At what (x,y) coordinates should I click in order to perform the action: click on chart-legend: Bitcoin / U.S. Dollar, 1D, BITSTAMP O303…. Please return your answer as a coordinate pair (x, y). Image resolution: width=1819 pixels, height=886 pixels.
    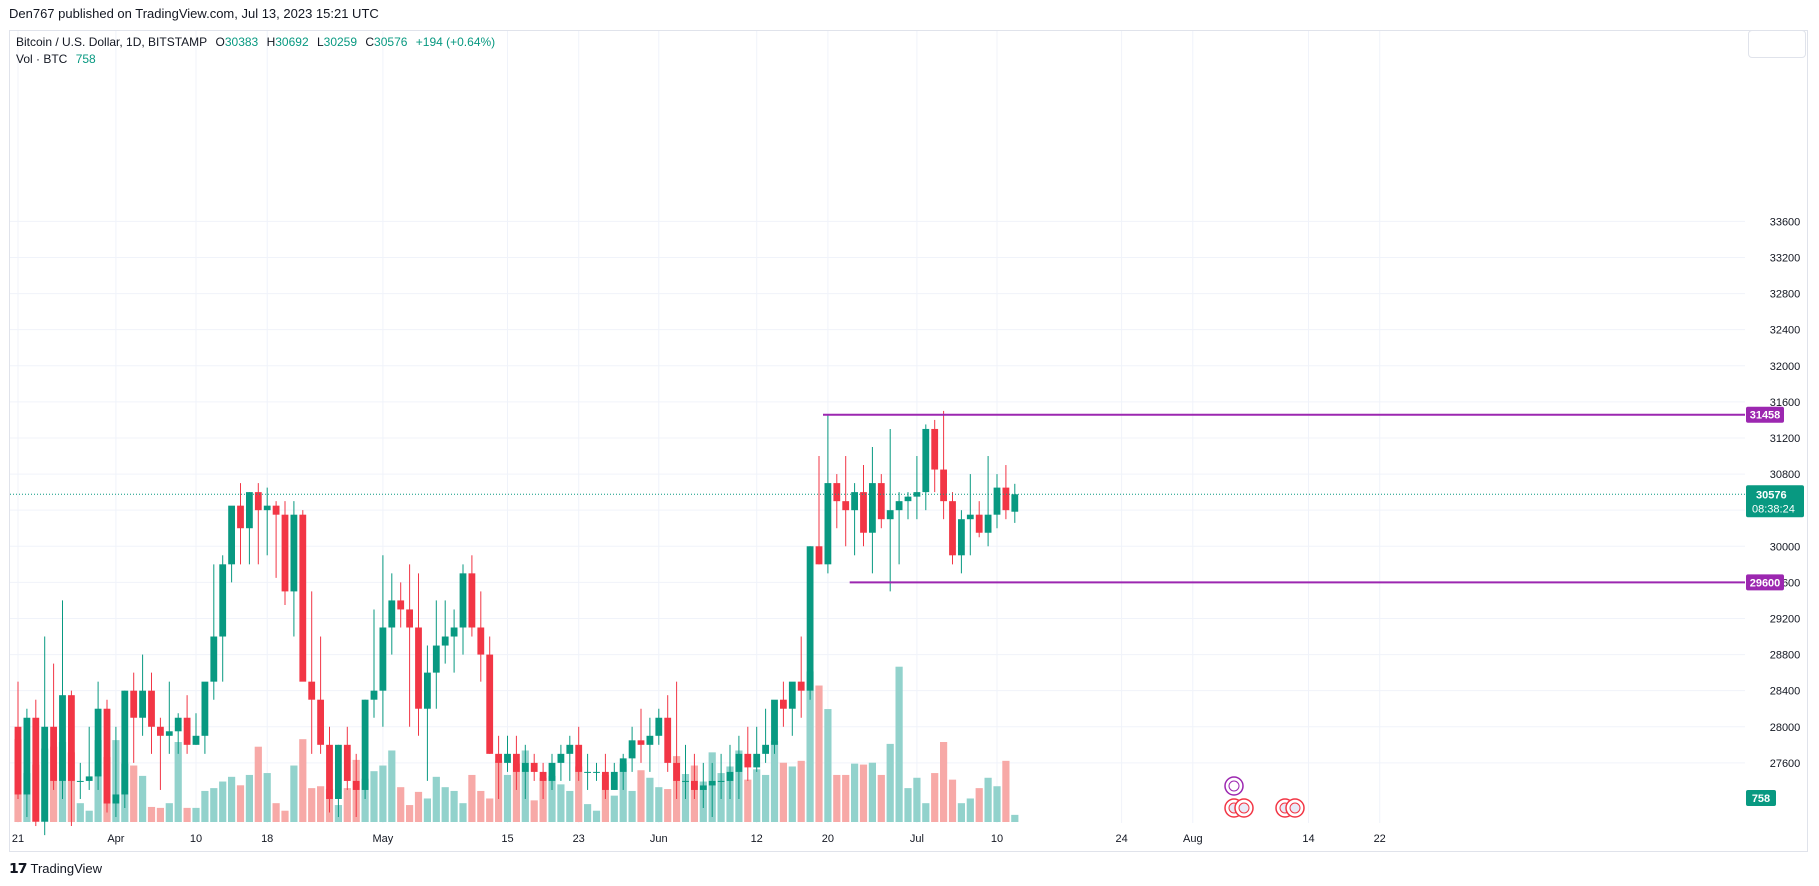
    Looking at the image, I should click on (258, 51).